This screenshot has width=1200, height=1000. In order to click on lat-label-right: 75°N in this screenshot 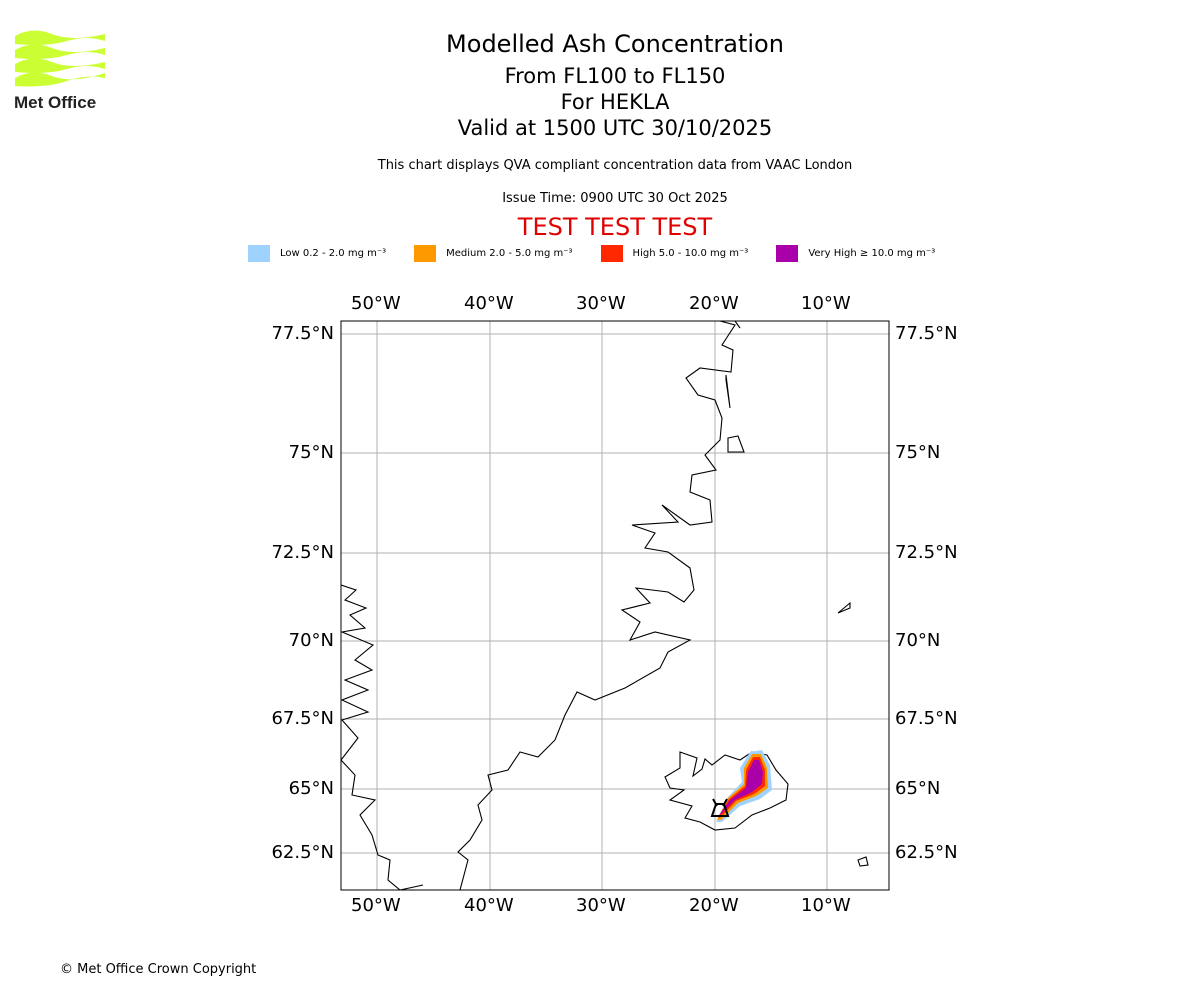, I will do `click(918, 452)`.